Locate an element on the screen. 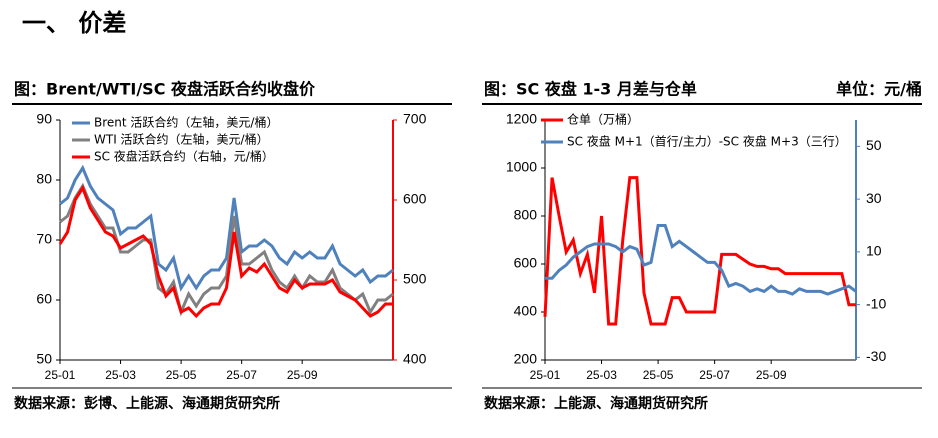 Image resolution: width=938 pixels, height=438 pixels. legend-label: WTI 活跃合约（左轴，美元/桶） is located at coordinates (181, 139).